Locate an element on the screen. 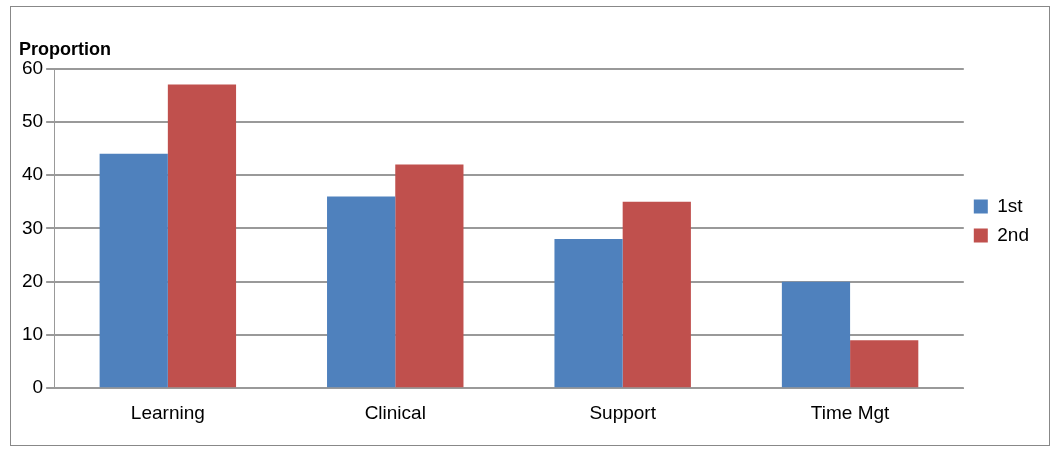 This screenshot has width=1058, height=456. y-tick-label: 40 is located at coordinates (32, 174).